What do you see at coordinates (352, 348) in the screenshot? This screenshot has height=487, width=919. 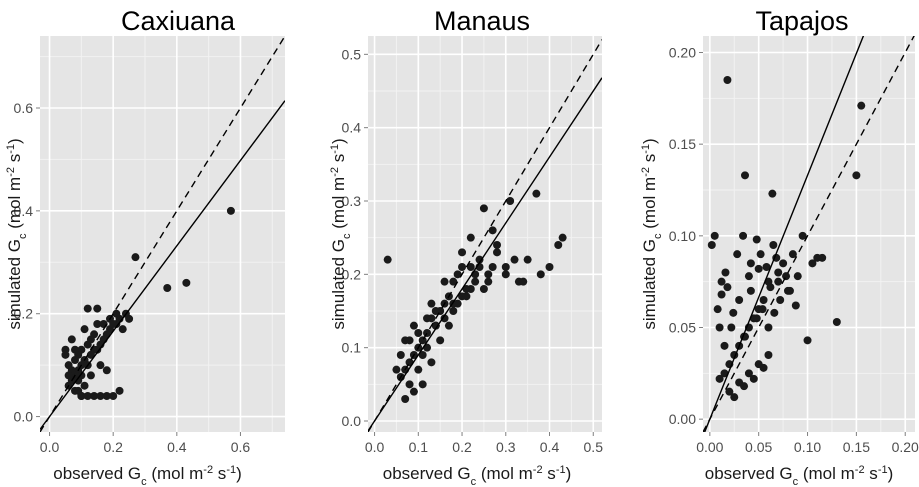 I see `y-tick-label: 0.1` at bounding box center [352, 348].